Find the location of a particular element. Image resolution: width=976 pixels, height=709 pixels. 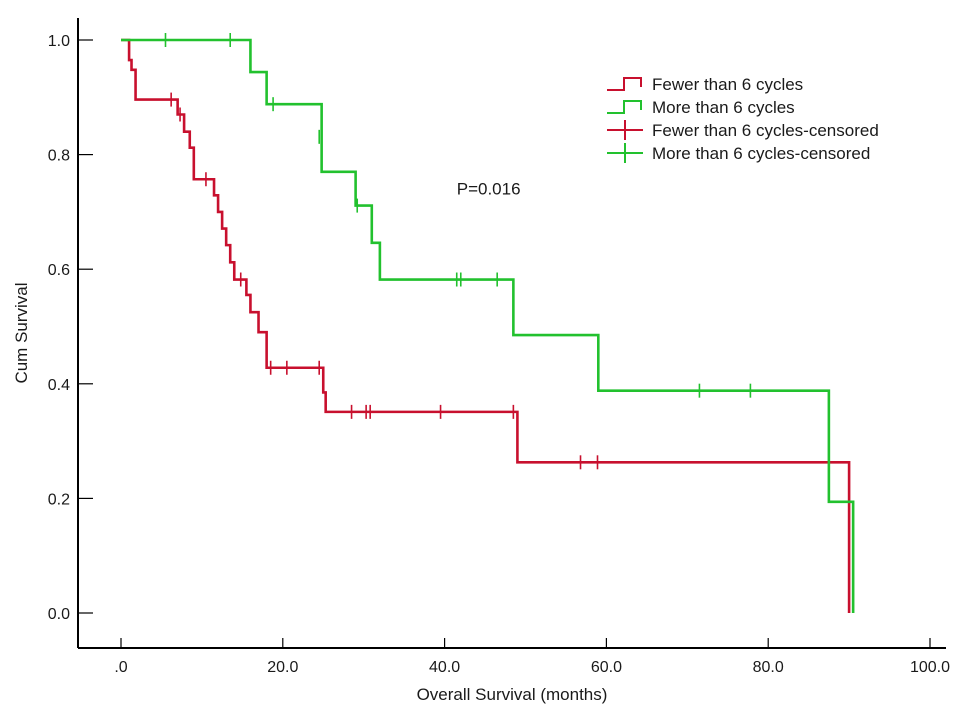

legend-label: Fewer than 6 cycles-censored is located at coordinates (765, 130).